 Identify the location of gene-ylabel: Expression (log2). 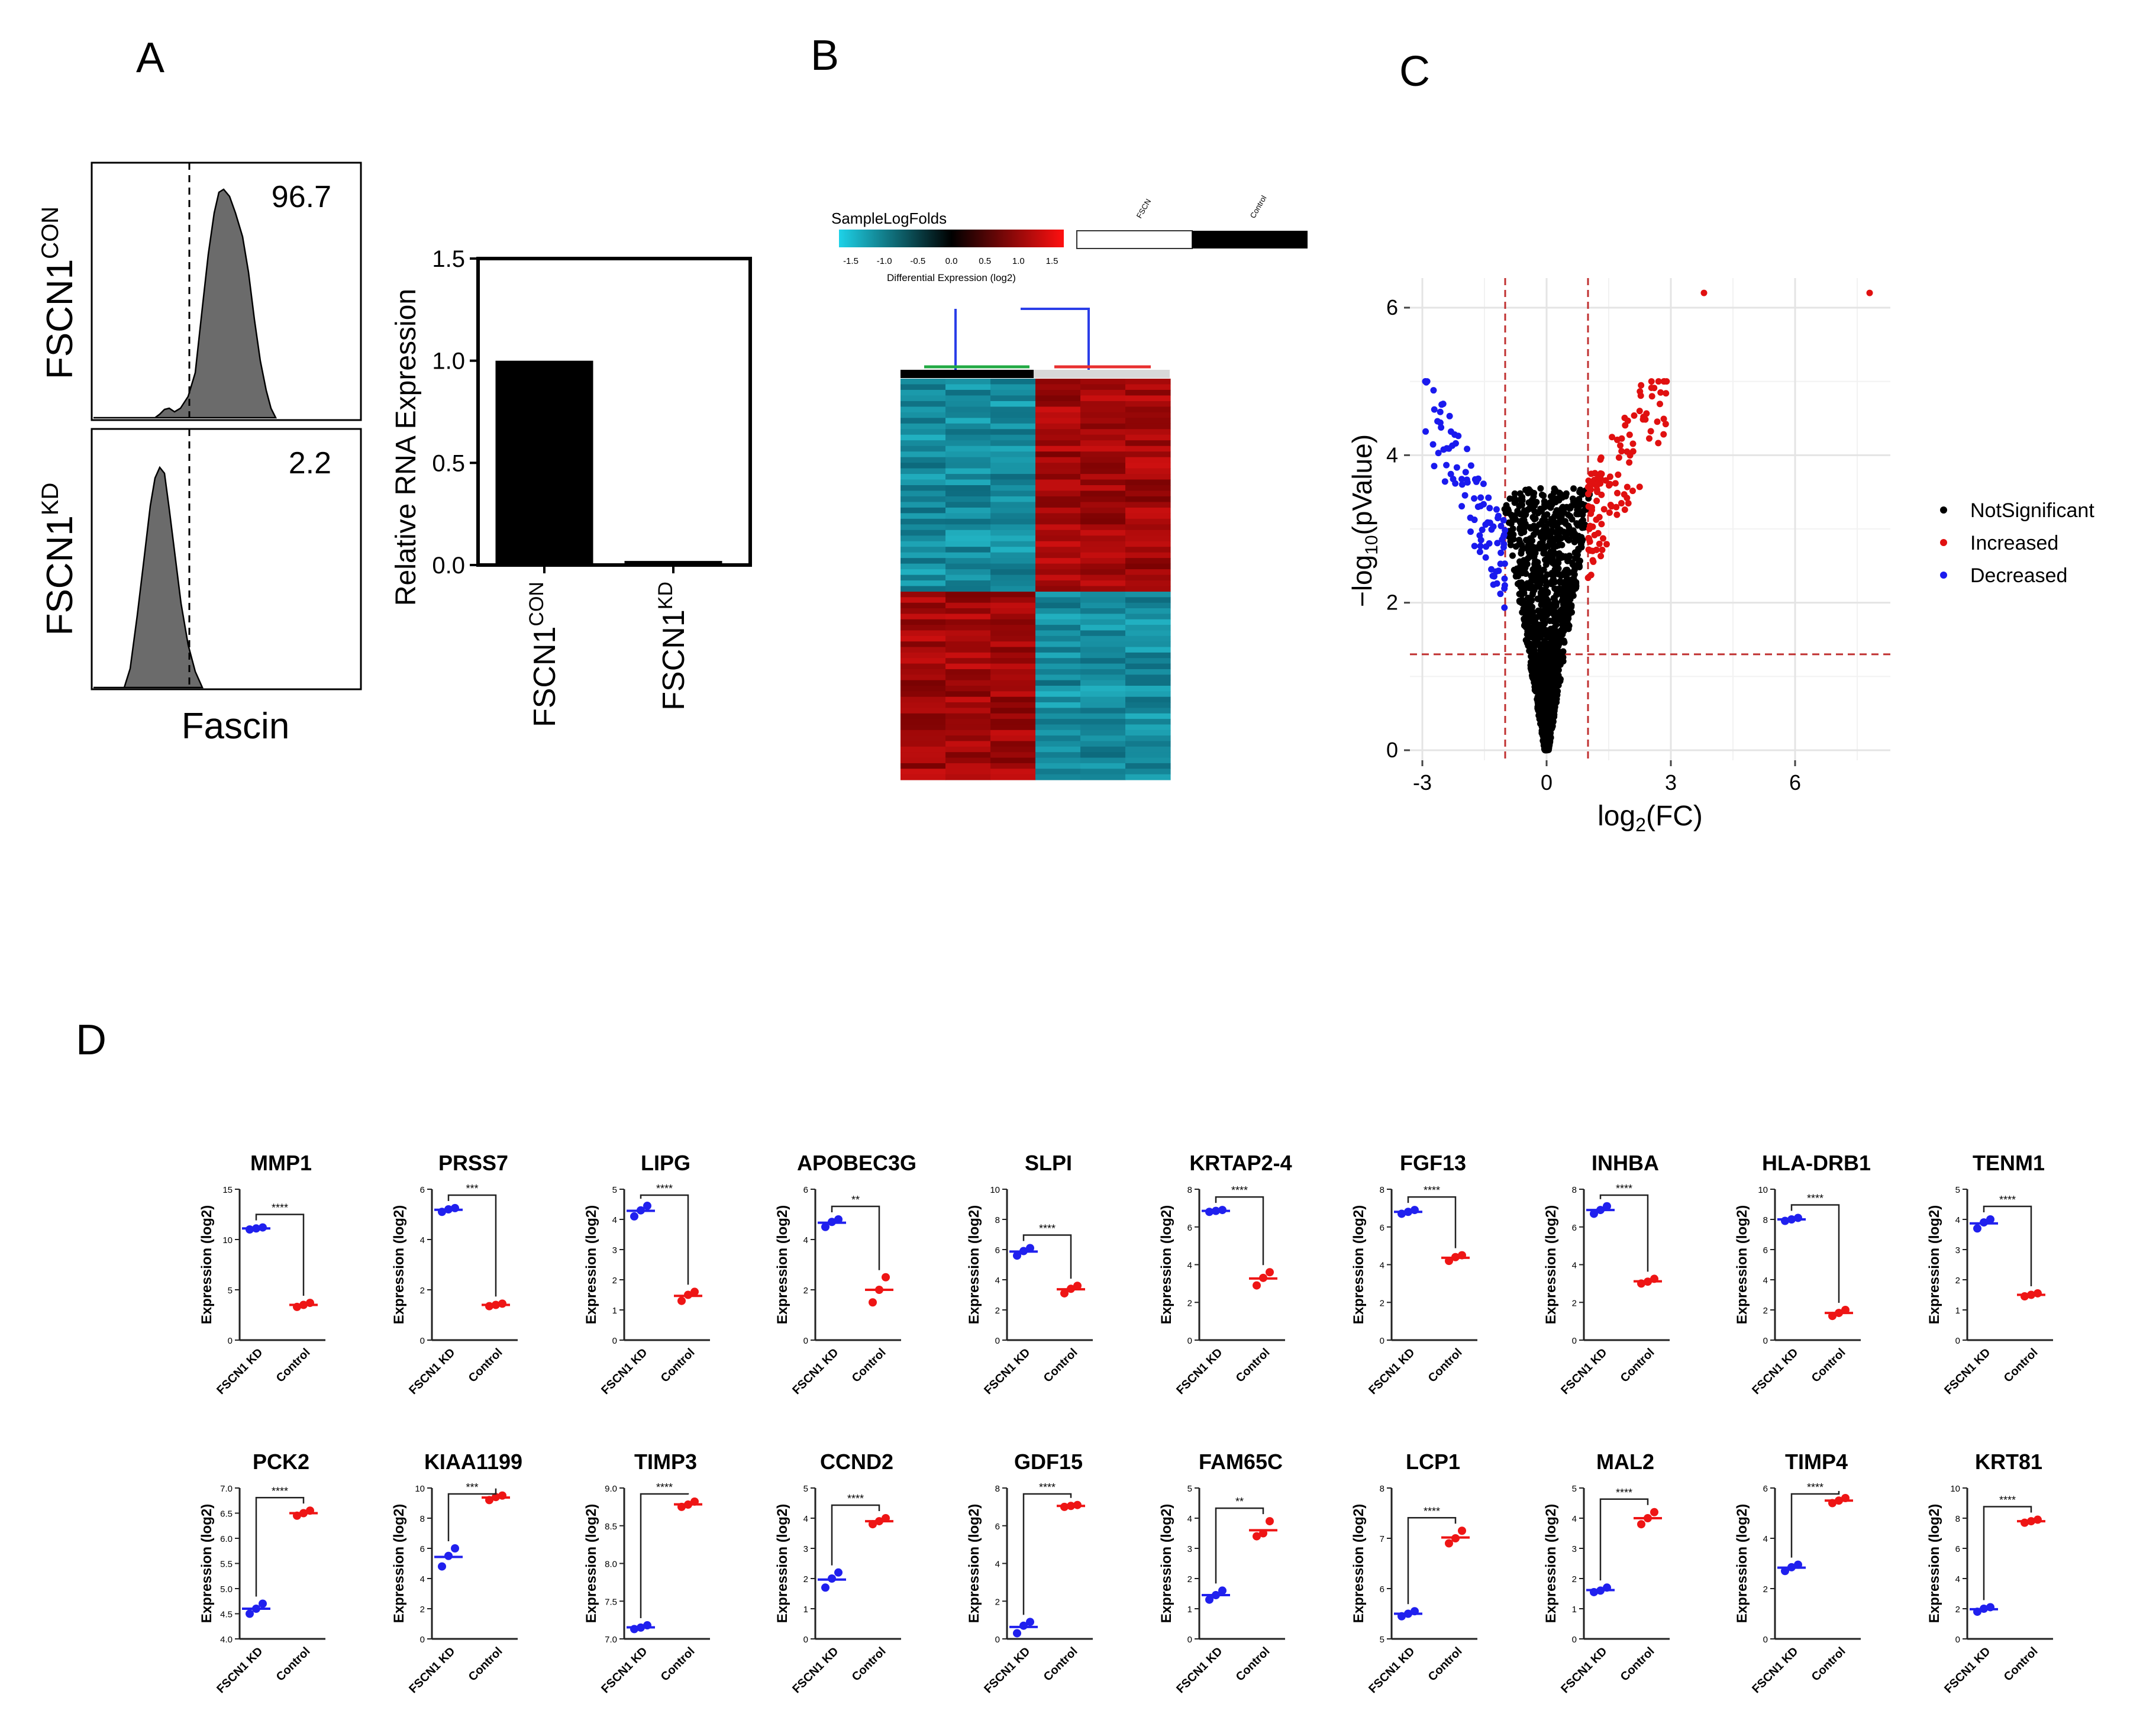
(1934, 1264).